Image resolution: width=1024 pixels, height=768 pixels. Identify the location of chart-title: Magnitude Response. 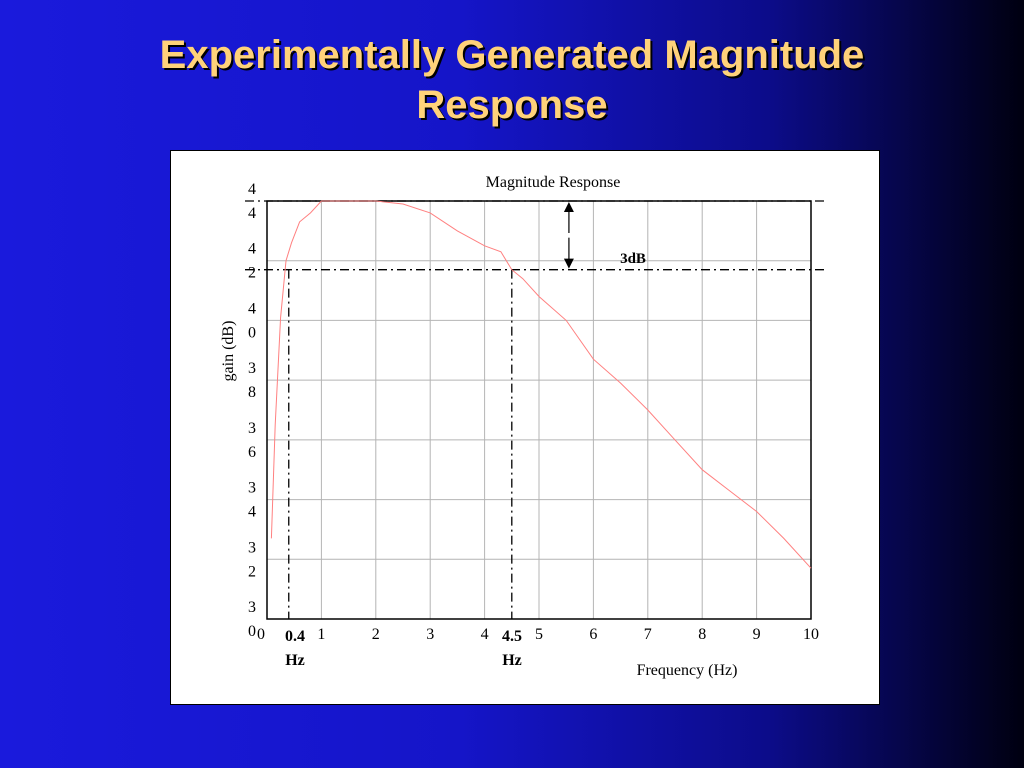
(553, 182).